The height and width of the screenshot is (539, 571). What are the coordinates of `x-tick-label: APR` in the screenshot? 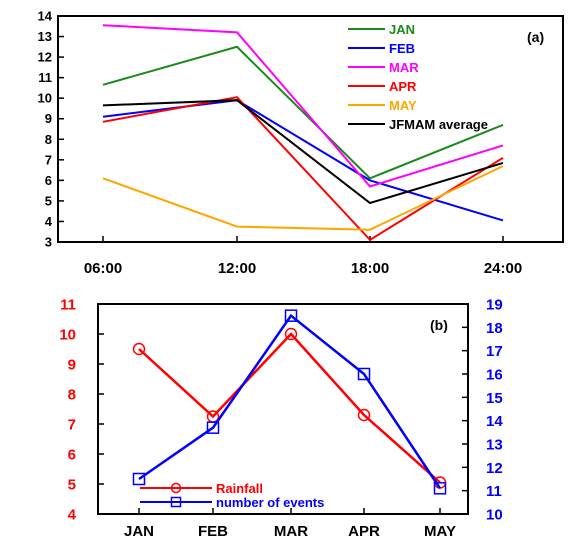 It's located at (364, 531).